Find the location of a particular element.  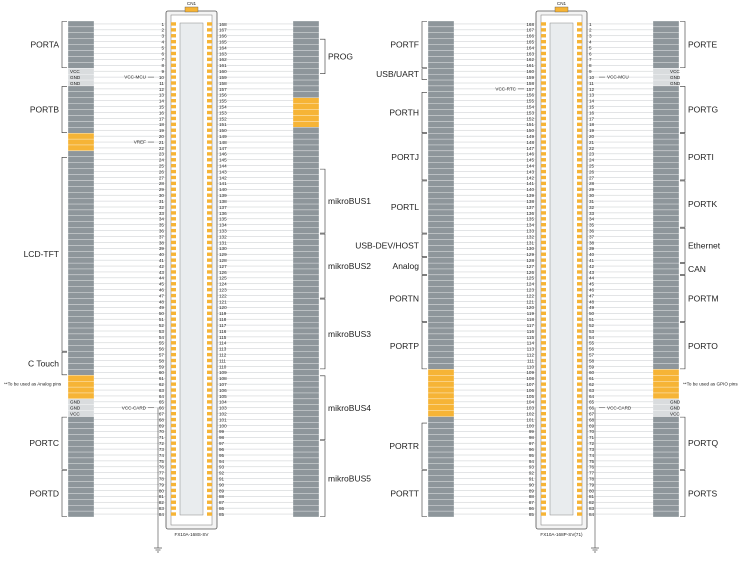

pin-number: 75 is located at coordinates (162, 461).